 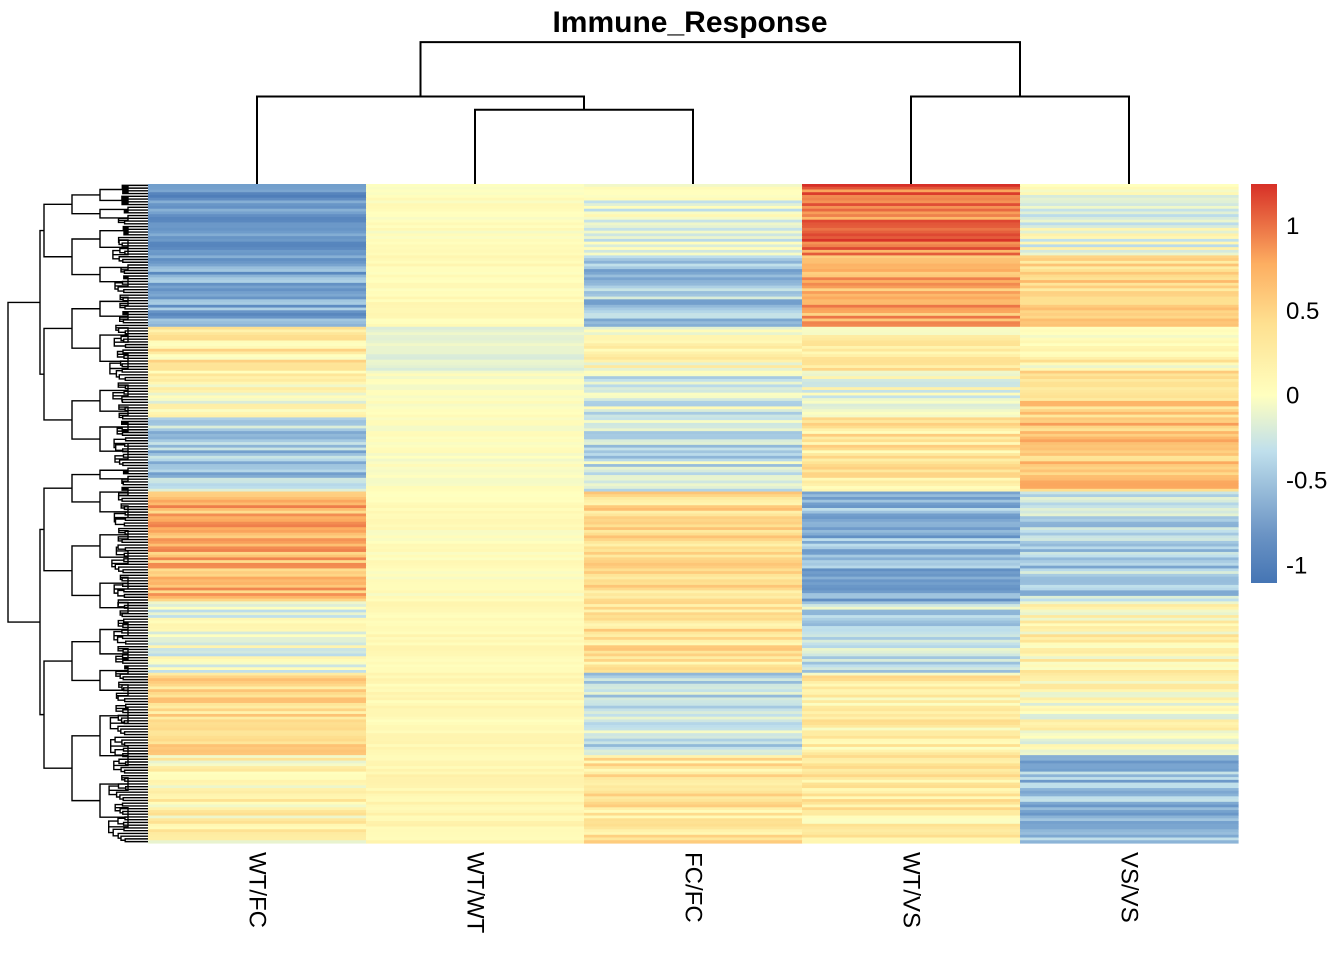 What do you see at coordinates (1302, 311) in the screenshot?
I see `color-legend-tick-label: 0.5` at bounding box center [1302, 311].